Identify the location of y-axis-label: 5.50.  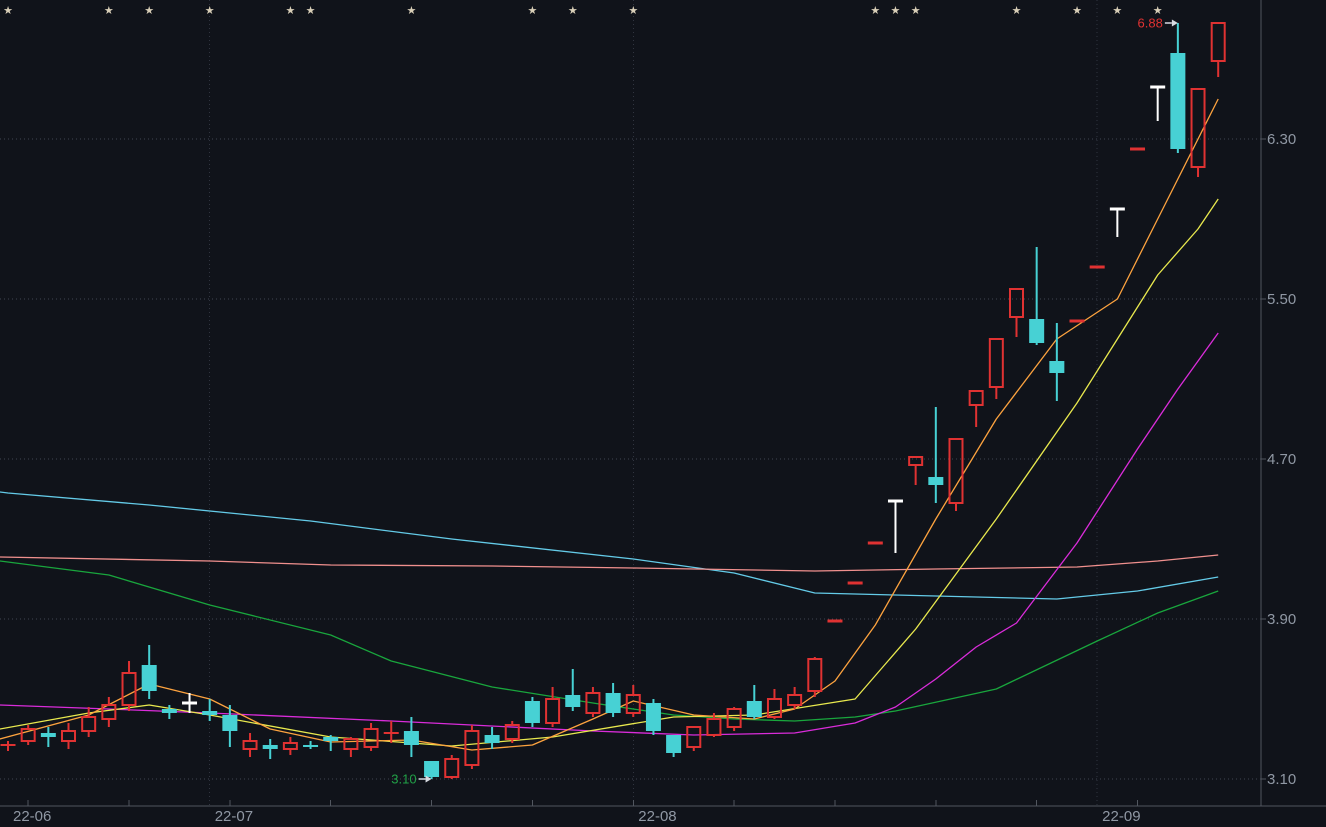
(1281, 299).